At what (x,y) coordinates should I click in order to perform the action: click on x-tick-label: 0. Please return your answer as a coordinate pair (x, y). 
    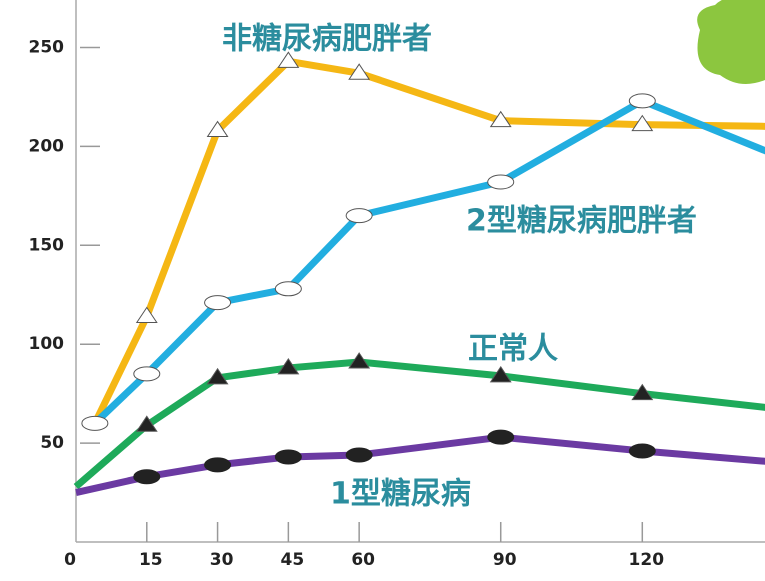
    Looking at the image, I should click on (70, 560).